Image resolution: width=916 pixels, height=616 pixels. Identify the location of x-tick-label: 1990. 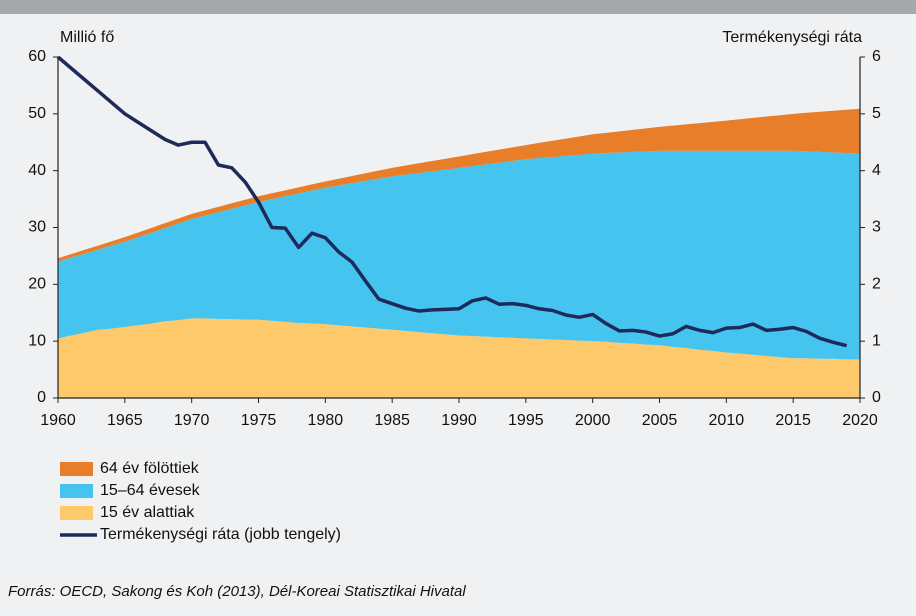
(459, 420).